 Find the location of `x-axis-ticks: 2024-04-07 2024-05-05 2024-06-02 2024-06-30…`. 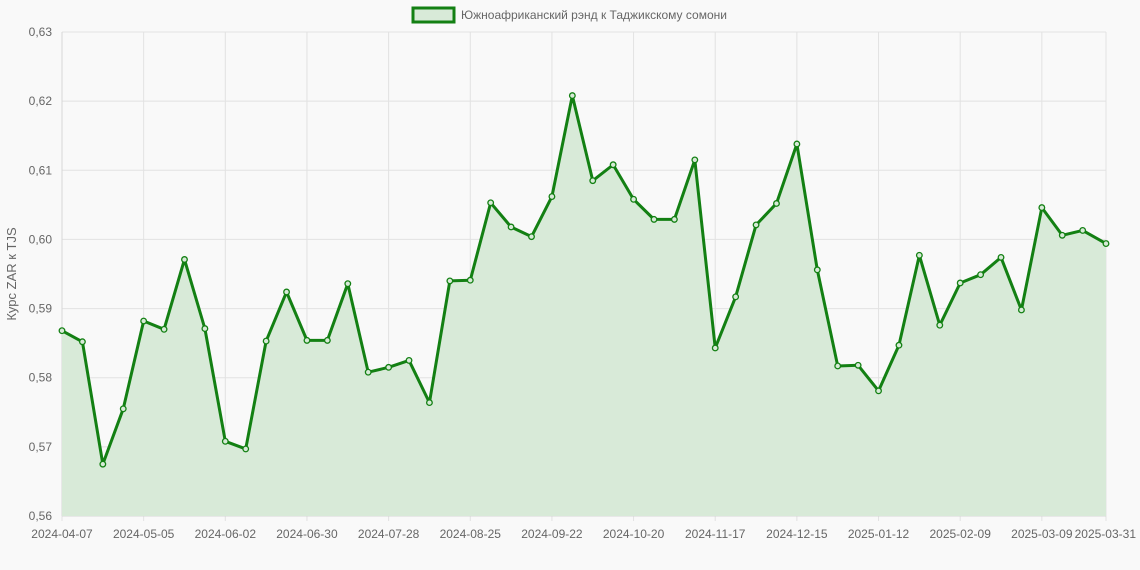

x-axis-ticks: 2024-04-07 2024-05-05 2024-06-02 2024-06-30… is located at coordinates (583, 534).